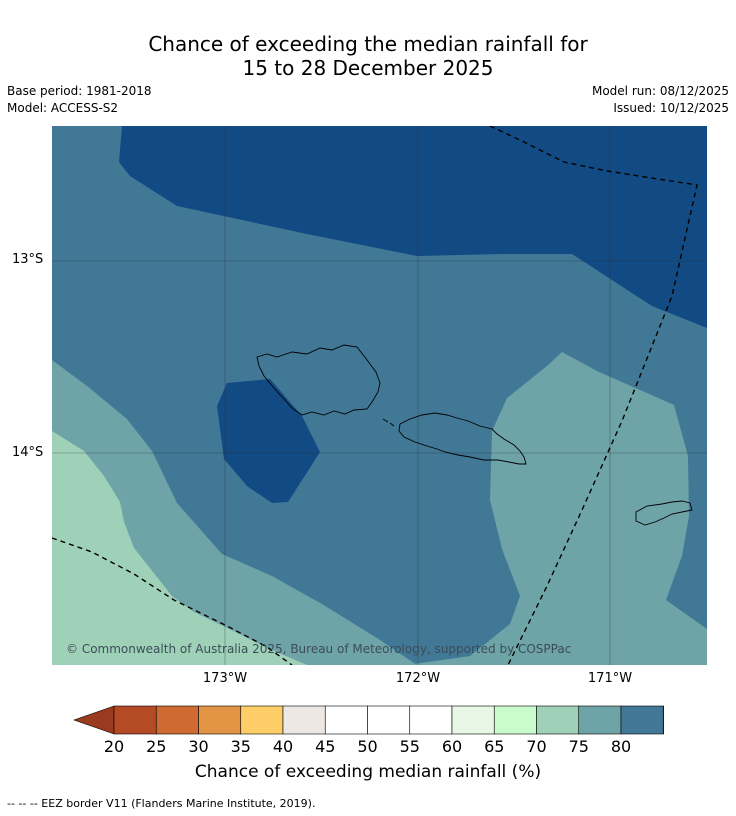  What do you see at coordinates (409, 746) in the screenshot?
I see `colorbar-tick-label: 55` at bounding box center [409, 746].